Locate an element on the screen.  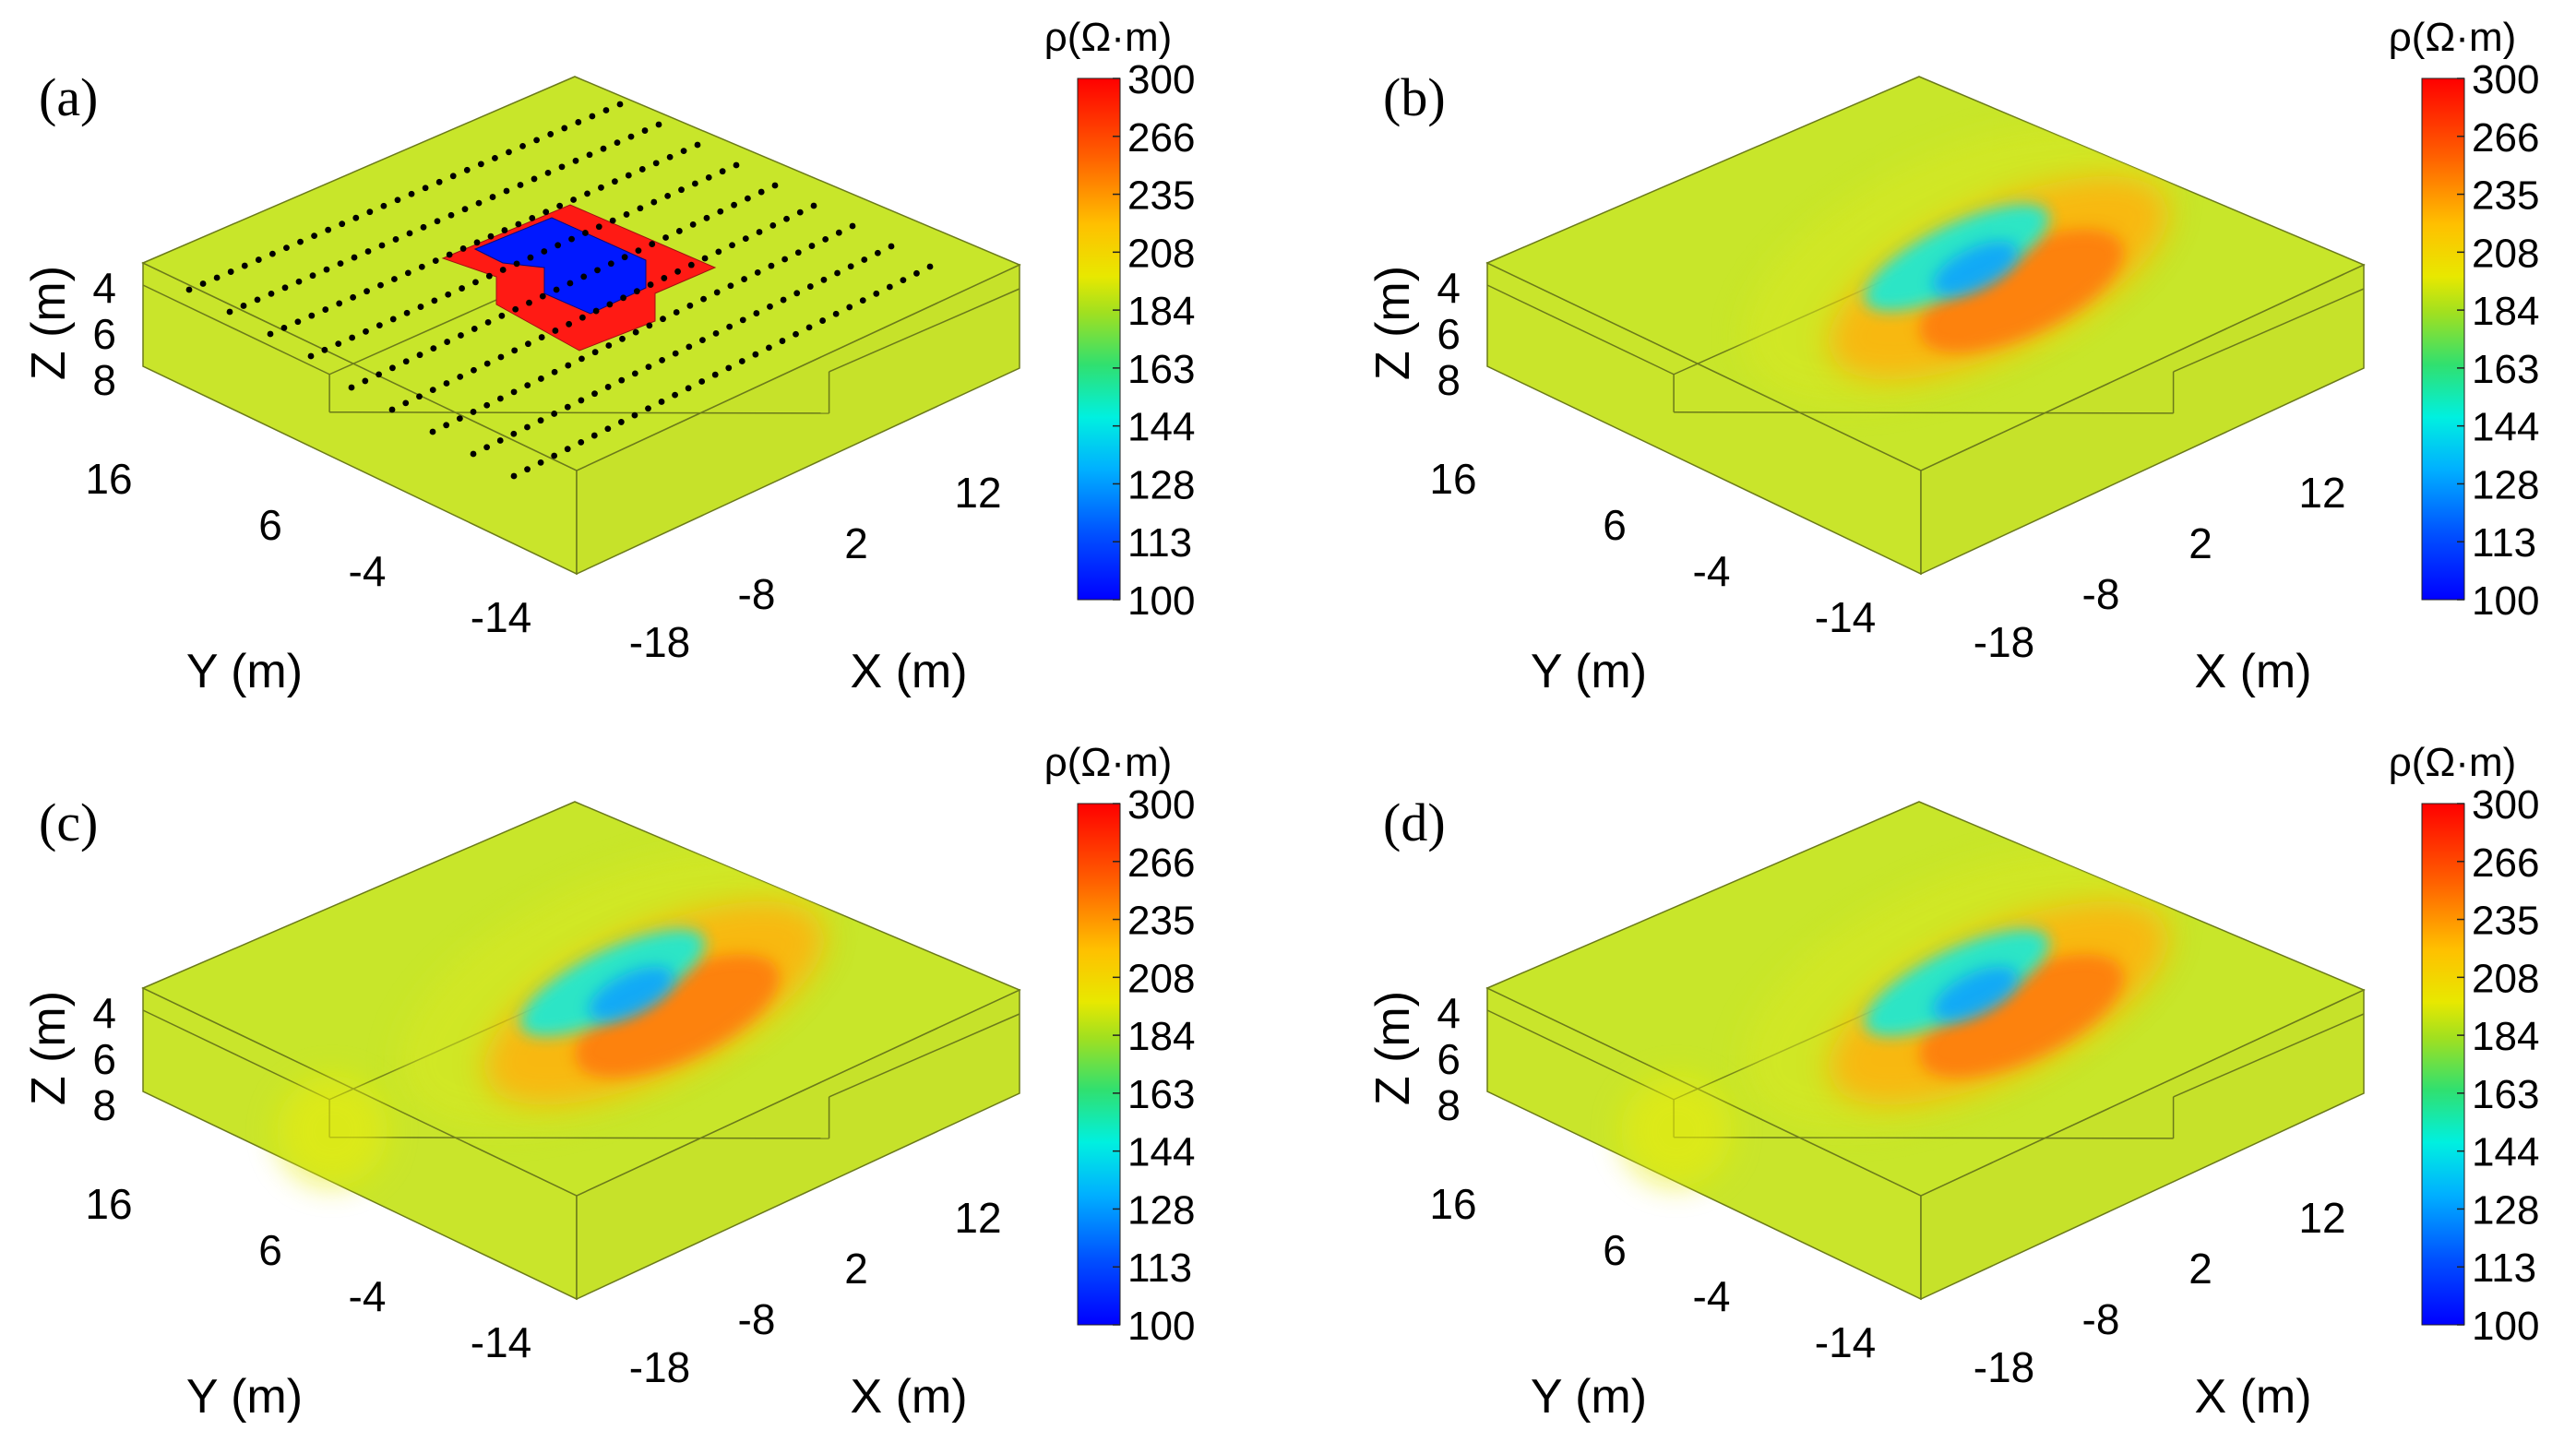
colorbar-tick-label: 163 is located at coordinates (1161, 1094).